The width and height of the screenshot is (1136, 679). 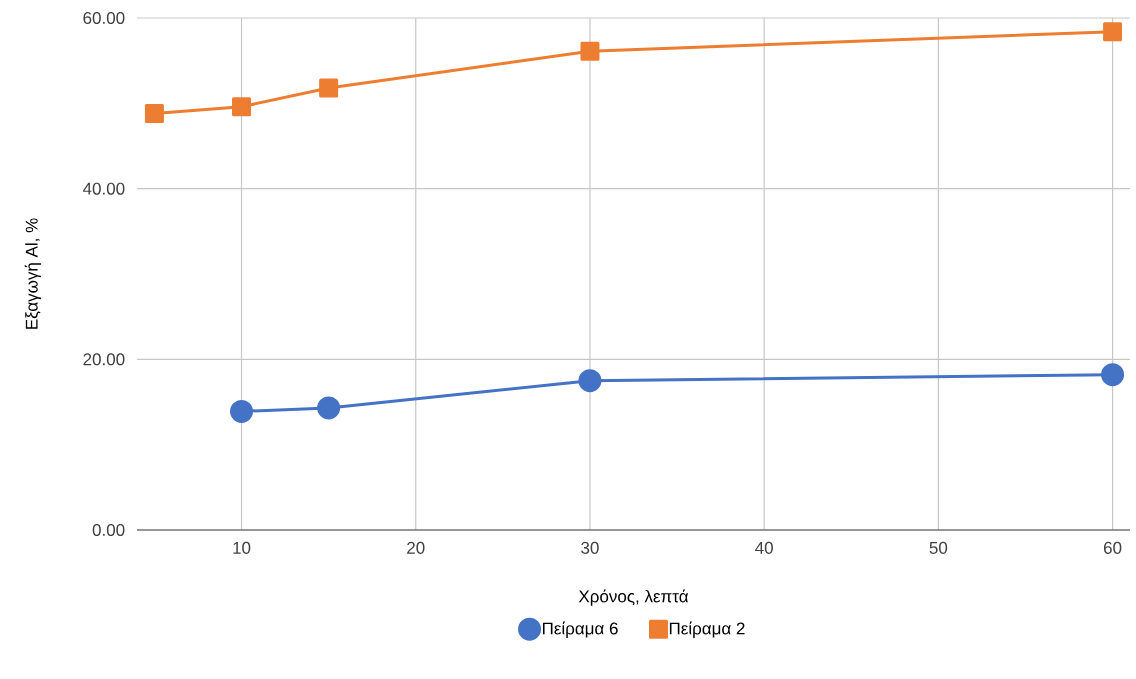 I want to click on x-axis-title: Χρόνος, λεπτά, so click(x=633, y=597).